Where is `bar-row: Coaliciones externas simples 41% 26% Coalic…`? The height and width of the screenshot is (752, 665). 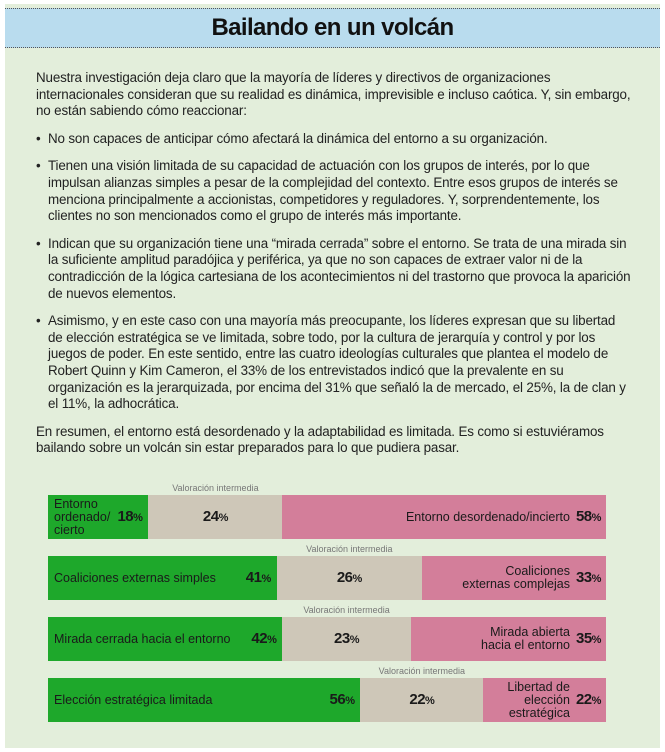
bar-row: Coaliciones externas simples 41% 26% Coalic… is located at coordinates (327, 572).